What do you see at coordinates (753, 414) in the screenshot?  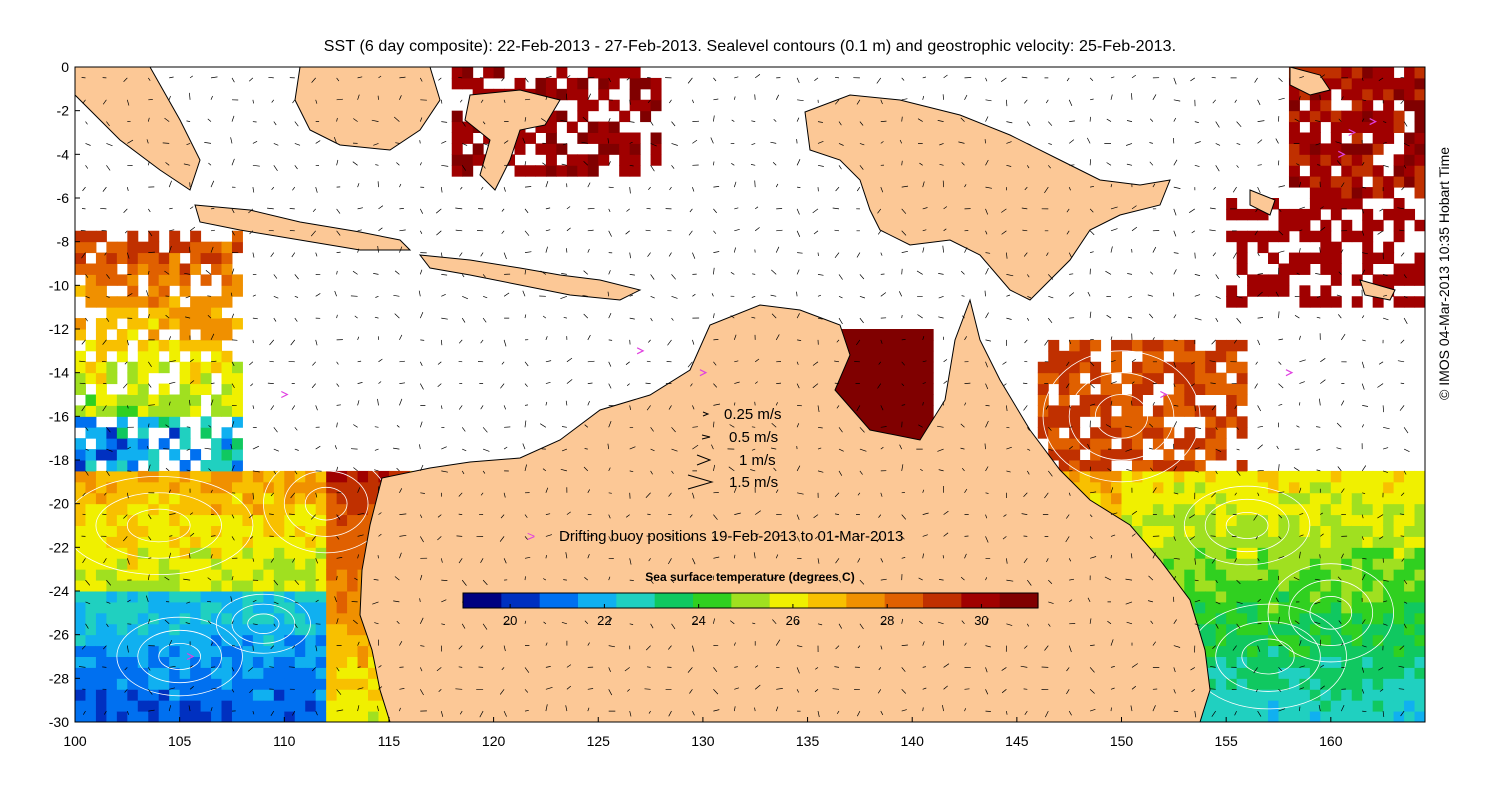 I see `velocity-legend-label-0: 0.25 m/s` at bounding box center [753, 414].